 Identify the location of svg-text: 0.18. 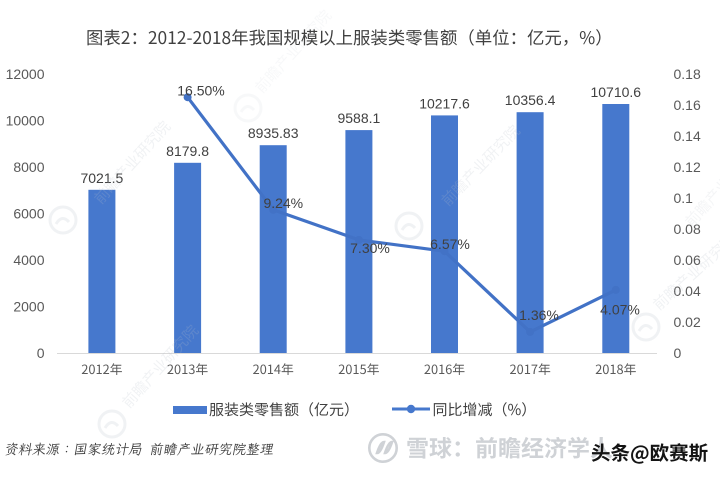
(687, 74).